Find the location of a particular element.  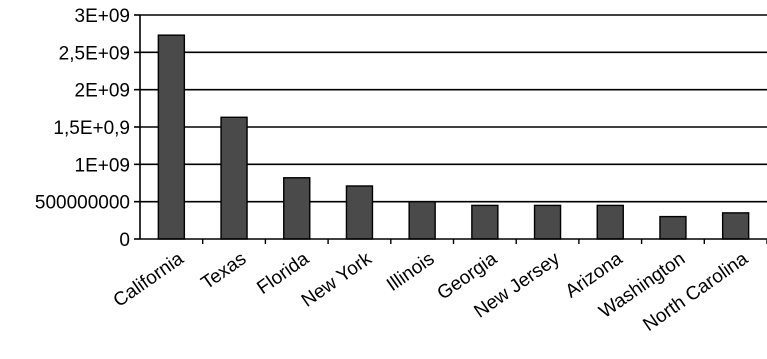

x-tick-label: California is located at coordinates (149, 279).